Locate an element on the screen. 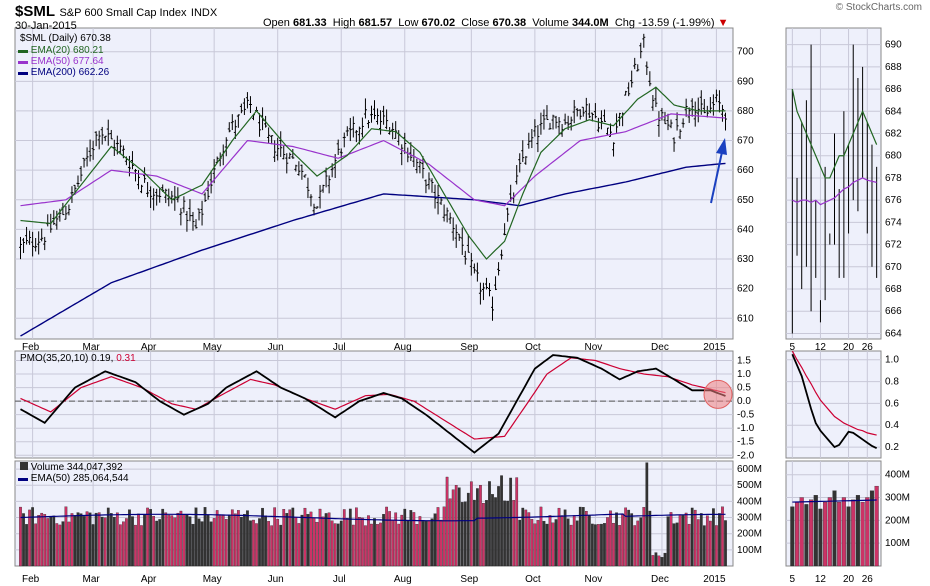 This screenshot has width=930, height=586. x-tick-label: 2015 is located at coordinates (714, 347).